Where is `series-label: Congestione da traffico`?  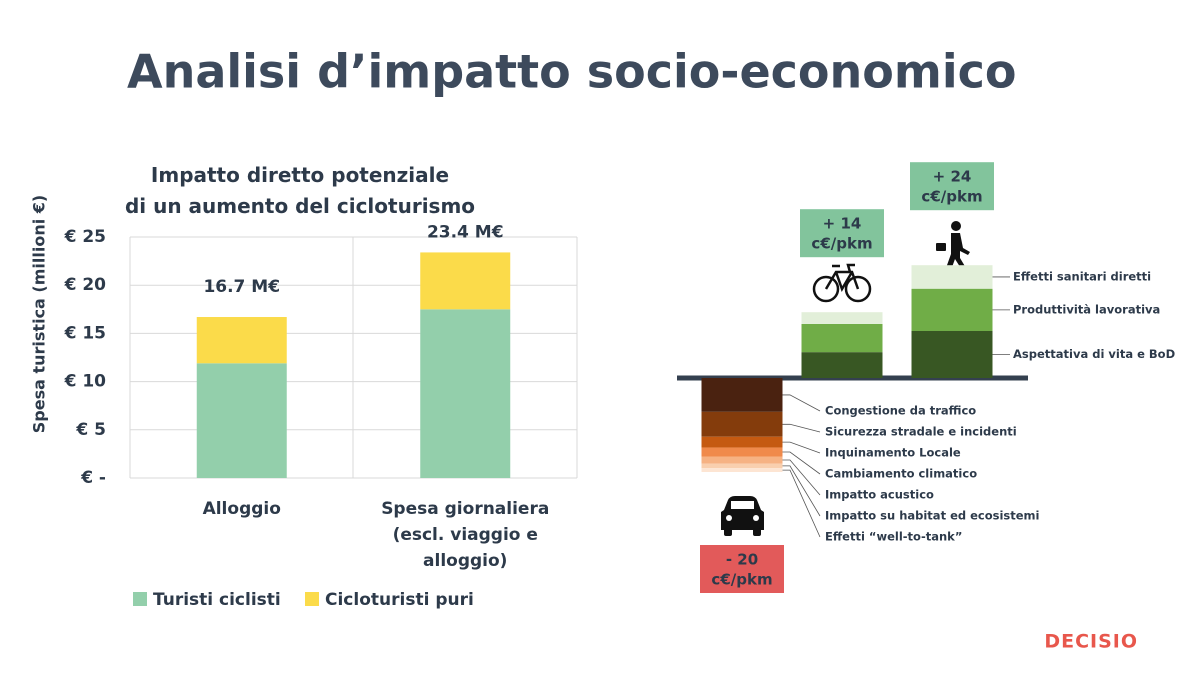 series-label: Congestione da traffico is located at coordinates (900, 411).